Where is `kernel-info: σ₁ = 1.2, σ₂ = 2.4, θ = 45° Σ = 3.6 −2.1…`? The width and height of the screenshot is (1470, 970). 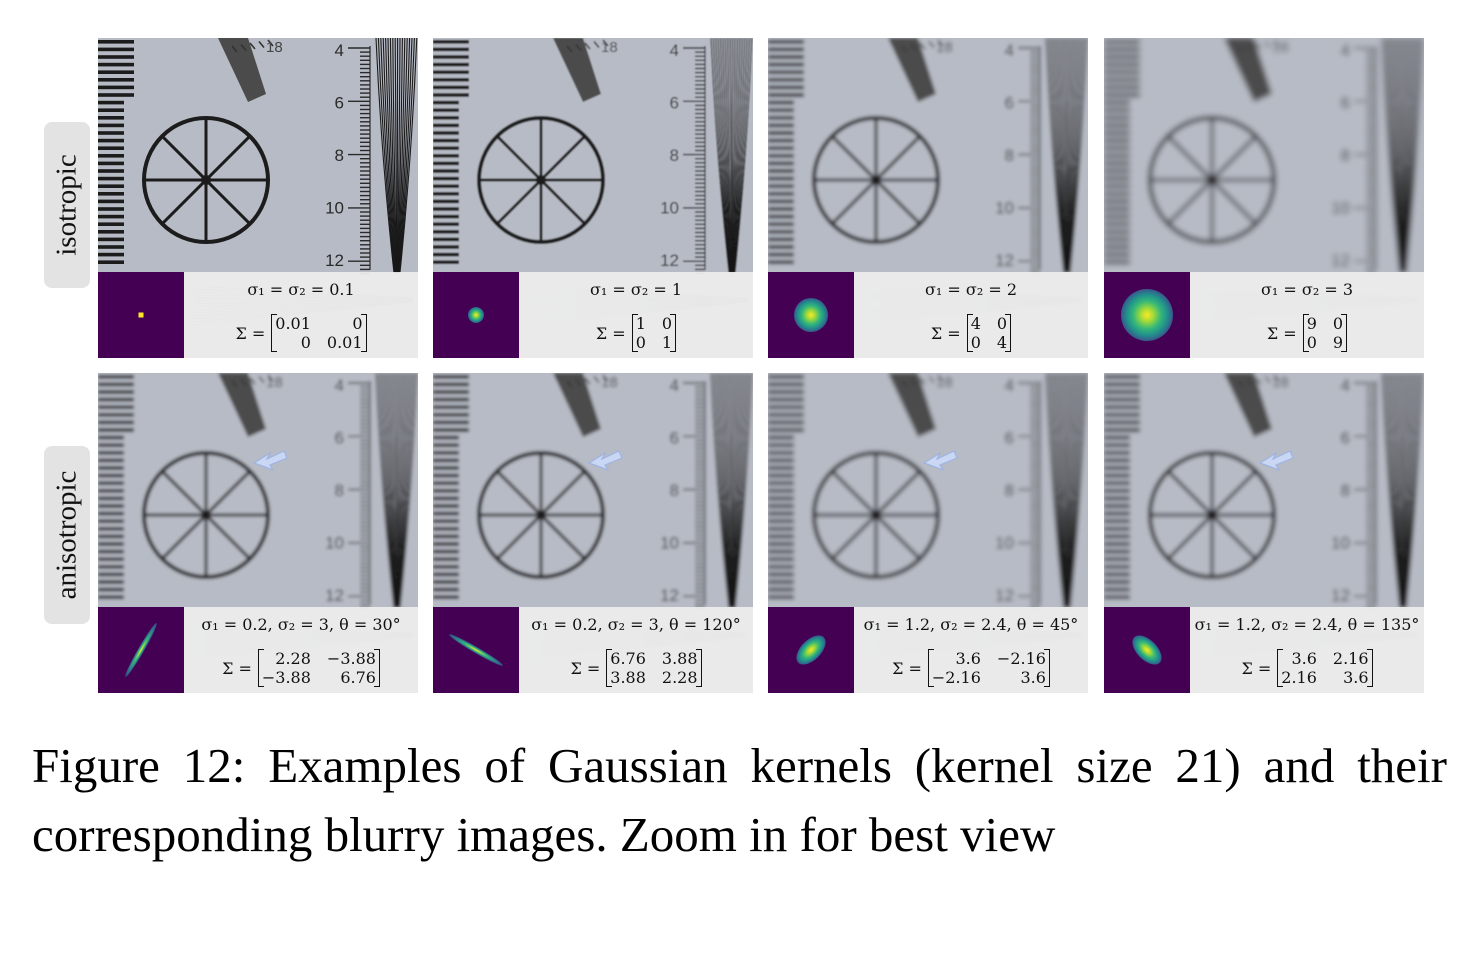
kernel-info: σ₁ = 1.2, σ₂ = 2.4, θ = 45° Σ = 3.6 −2.1… is located at coordinates (971, 650).